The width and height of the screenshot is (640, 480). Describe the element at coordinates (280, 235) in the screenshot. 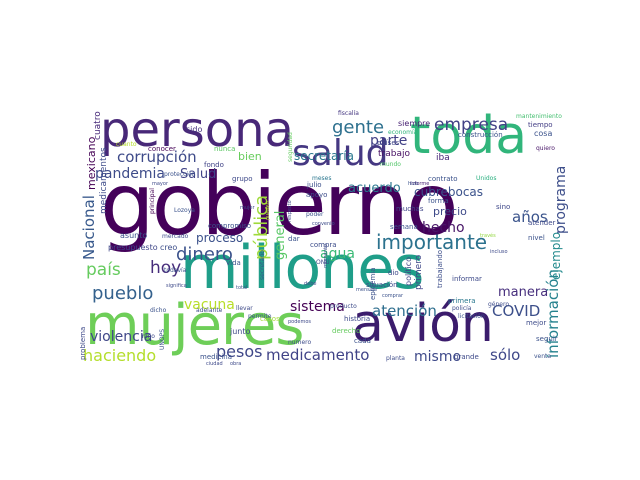

I see `word-general: general` at that location.